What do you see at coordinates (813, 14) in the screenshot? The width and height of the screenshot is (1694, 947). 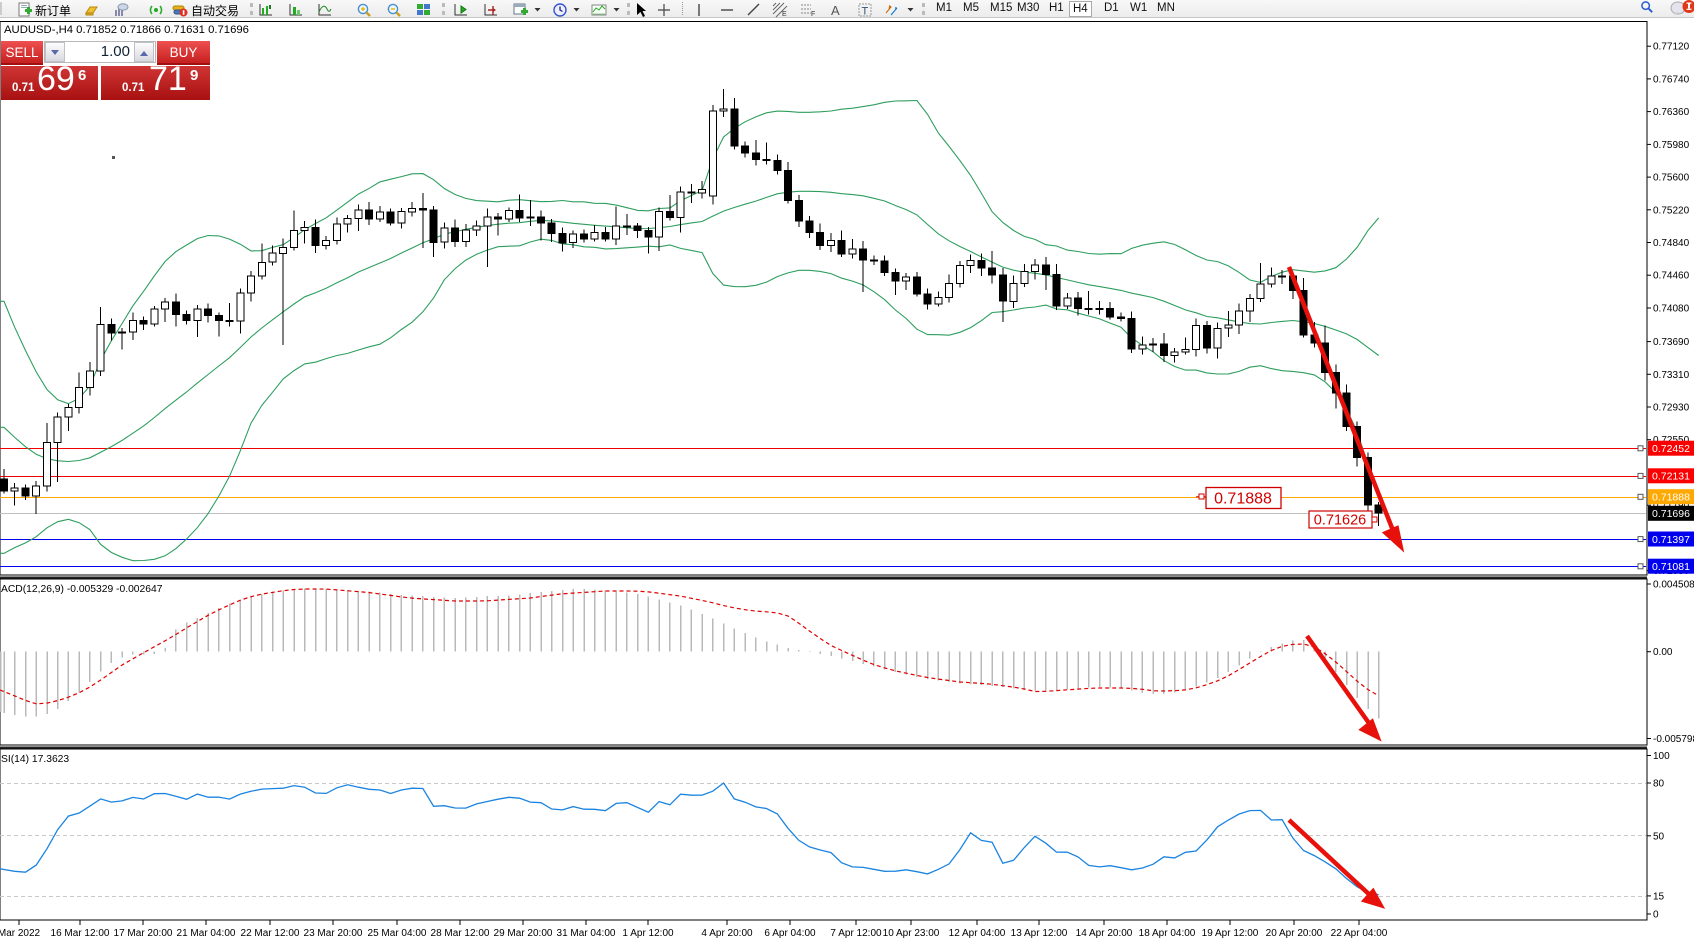 I see `svg-text: F` at bounding box center [813, 14].